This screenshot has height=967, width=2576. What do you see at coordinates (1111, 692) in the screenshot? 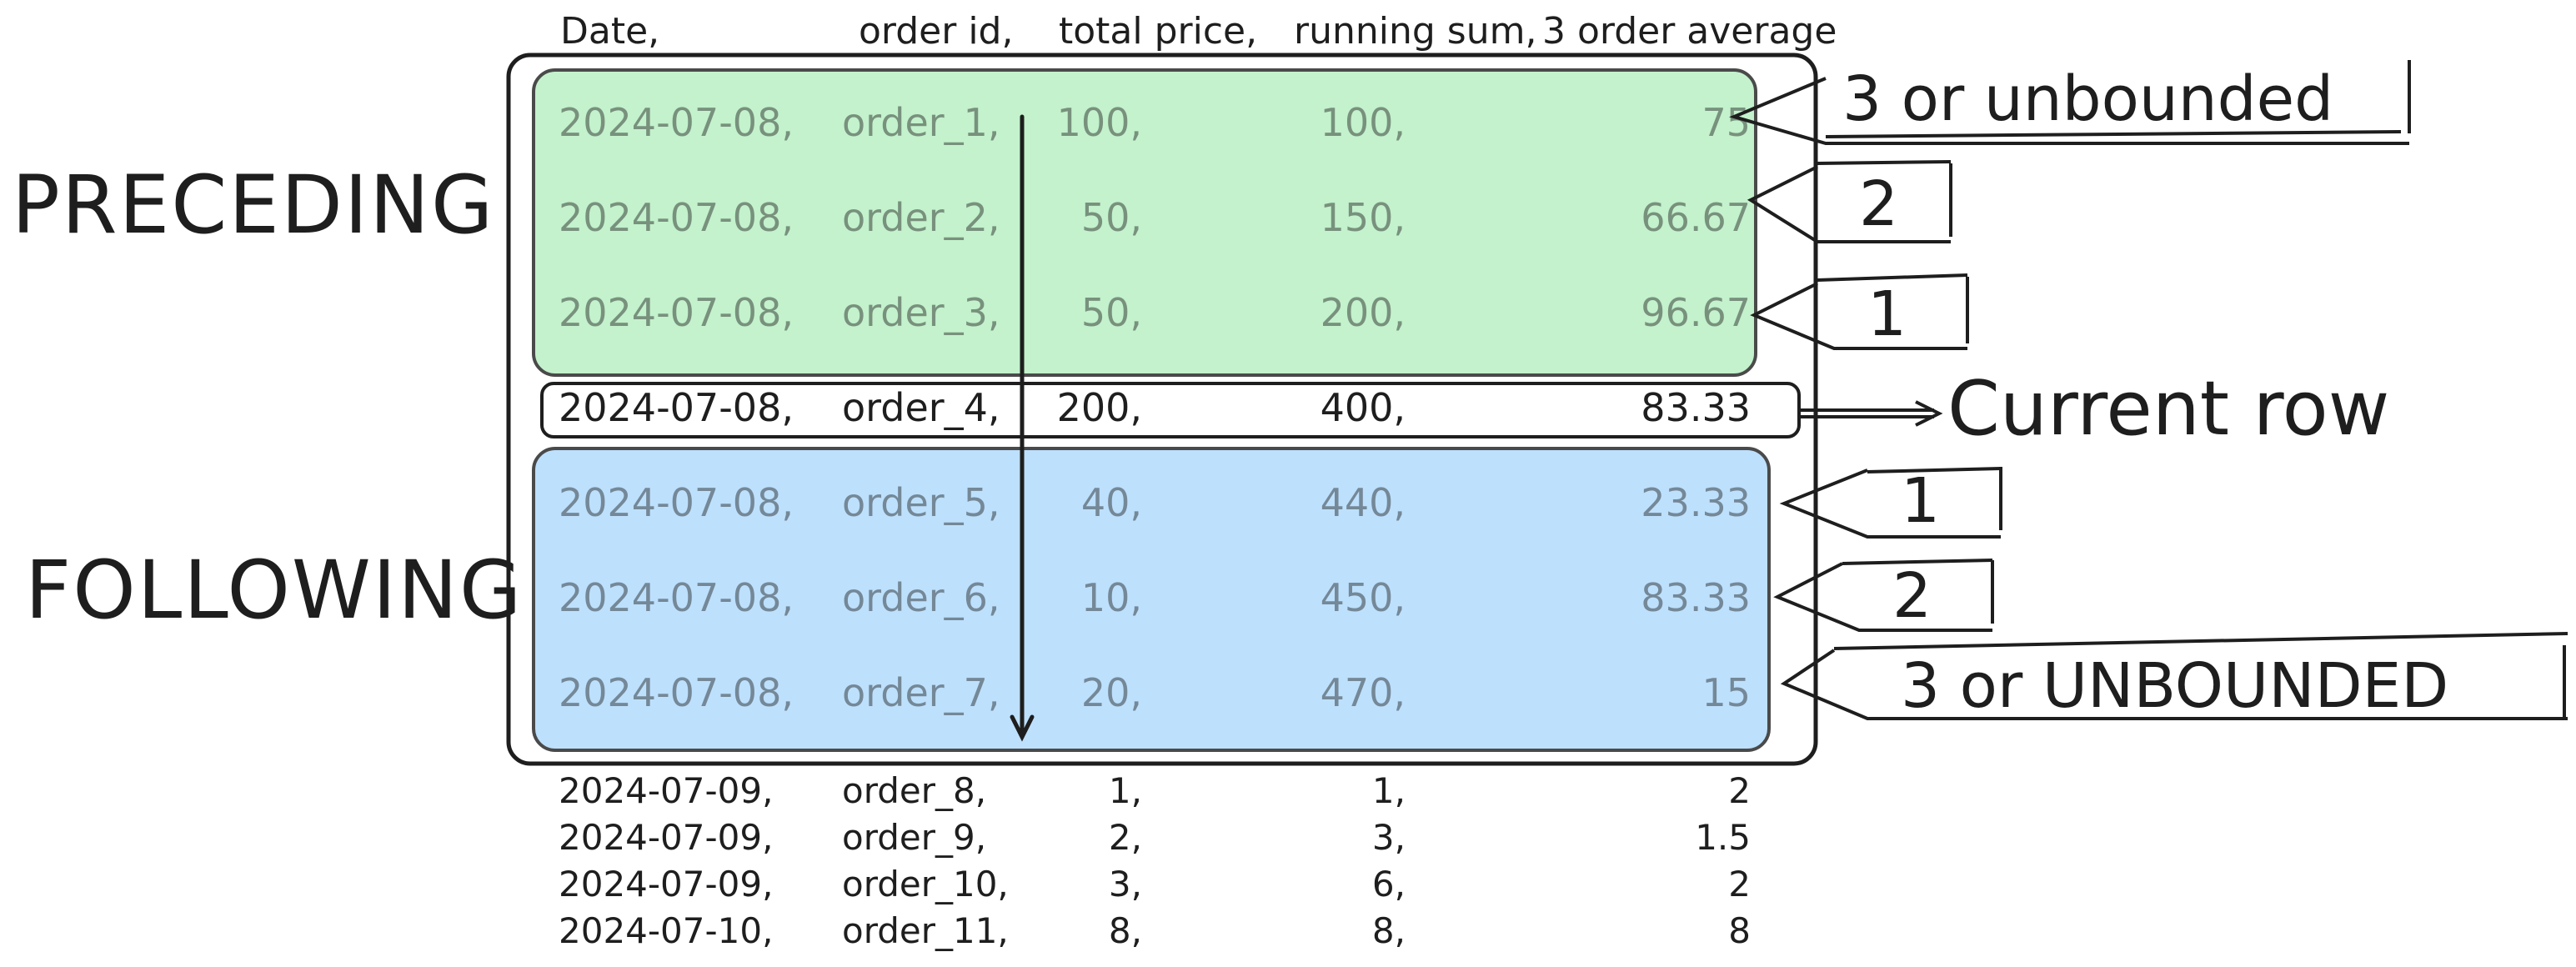
I see `row-price-cell: 20,` at bounding box center [1111, 692].